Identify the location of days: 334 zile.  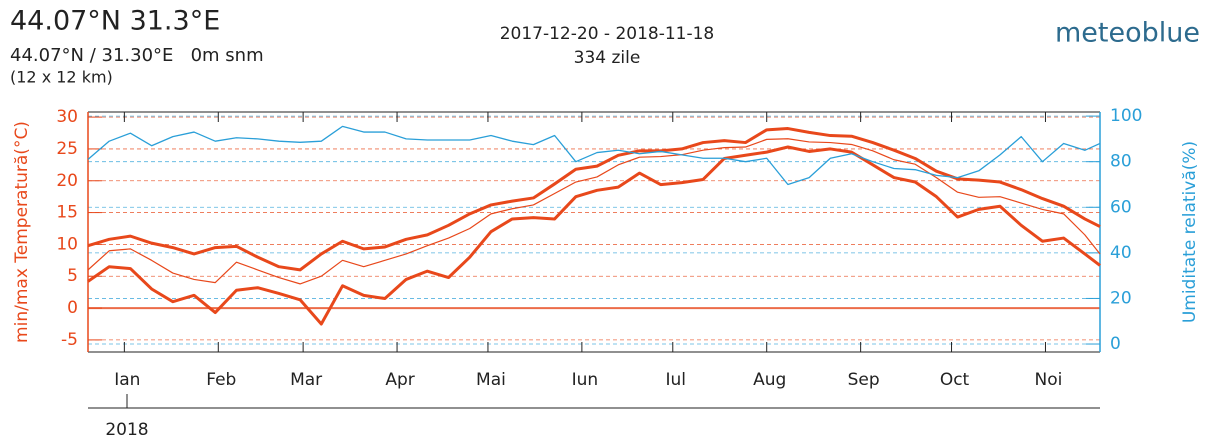
(607, 58).